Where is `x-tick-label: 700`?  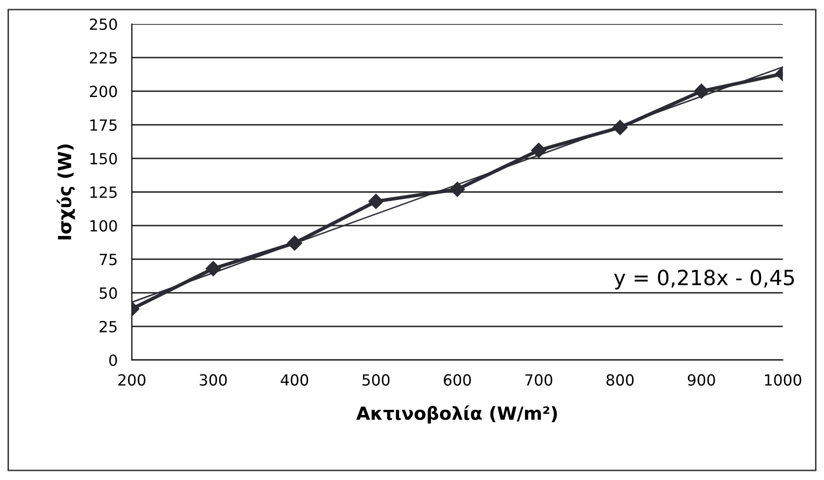
x-tick-label: 700 is located at coordinates (538, 380).